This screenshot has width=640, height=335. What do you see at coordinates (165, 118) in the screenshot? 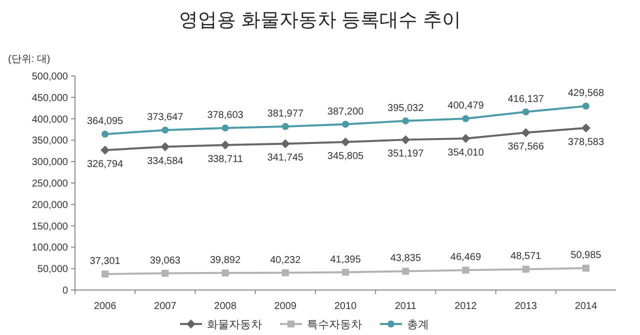
I see `data-label: 373,647` at bounding box center [165, 118].